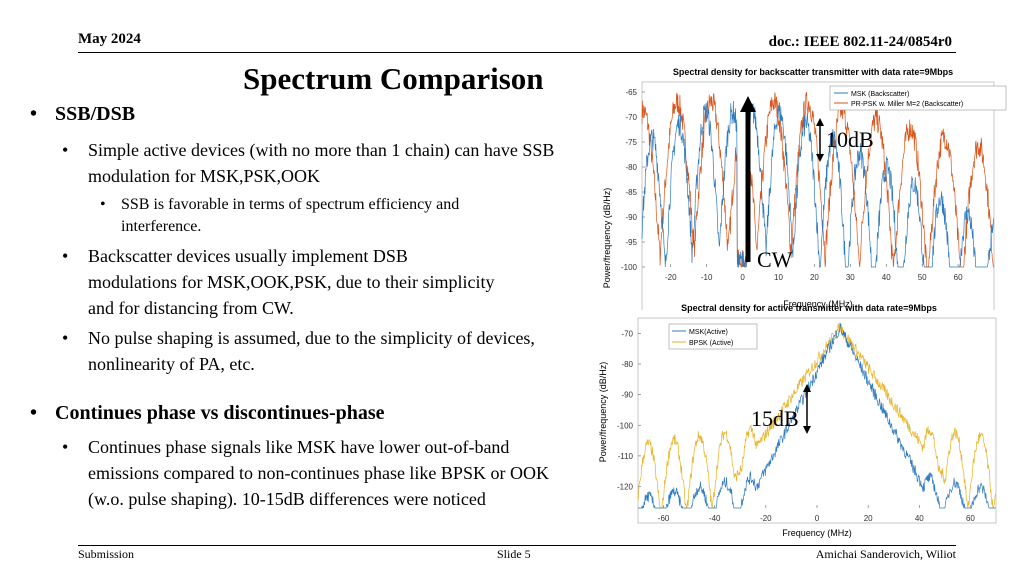 The width and height of the screenshot is (1024, 576). Describe the element at coordinates (885, 554) in the screenshot. I see `footer-author: Amichai Sanderovich, Wiliot` at that location.